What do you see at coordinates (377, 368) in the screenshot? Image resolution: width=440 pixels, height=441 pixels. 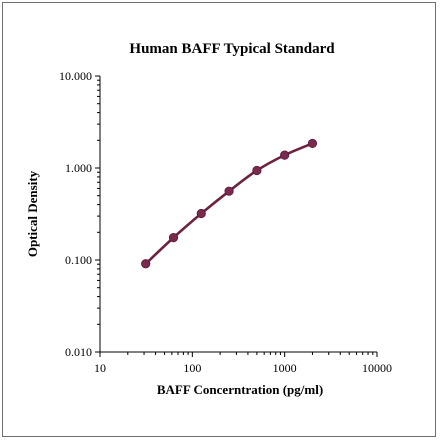 I see `x-tick-label: 10000` at bounding box center [377, 368].